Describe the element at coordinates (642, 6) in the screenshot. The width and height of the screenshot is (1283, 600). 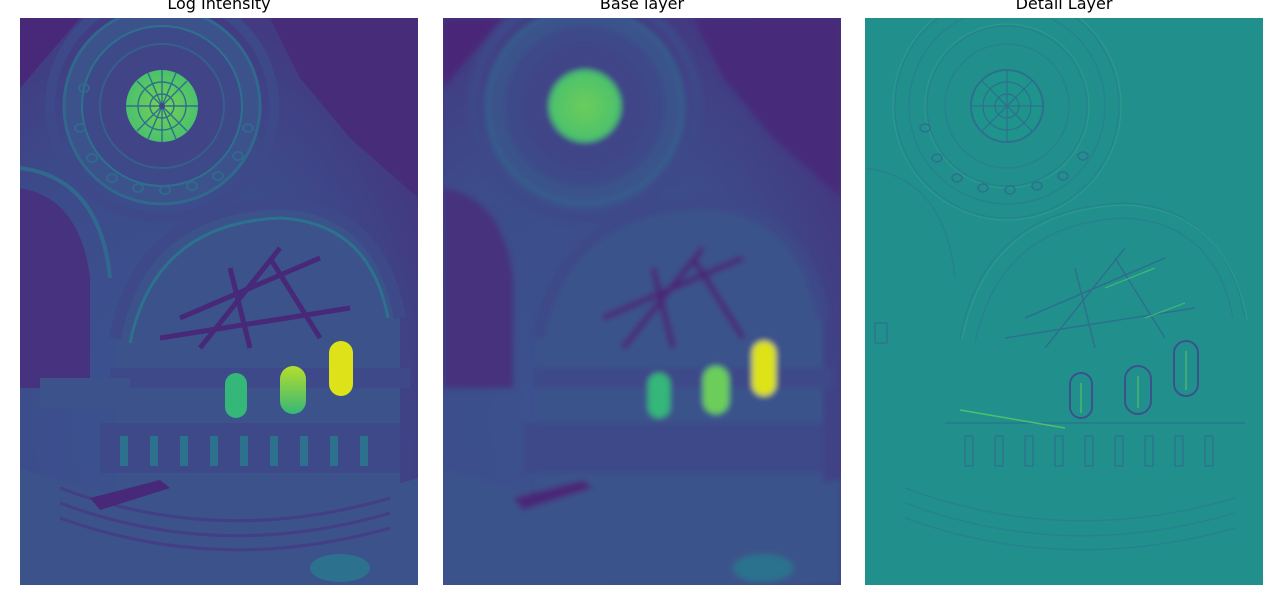
I see `panel-title: Base layer` at that location.